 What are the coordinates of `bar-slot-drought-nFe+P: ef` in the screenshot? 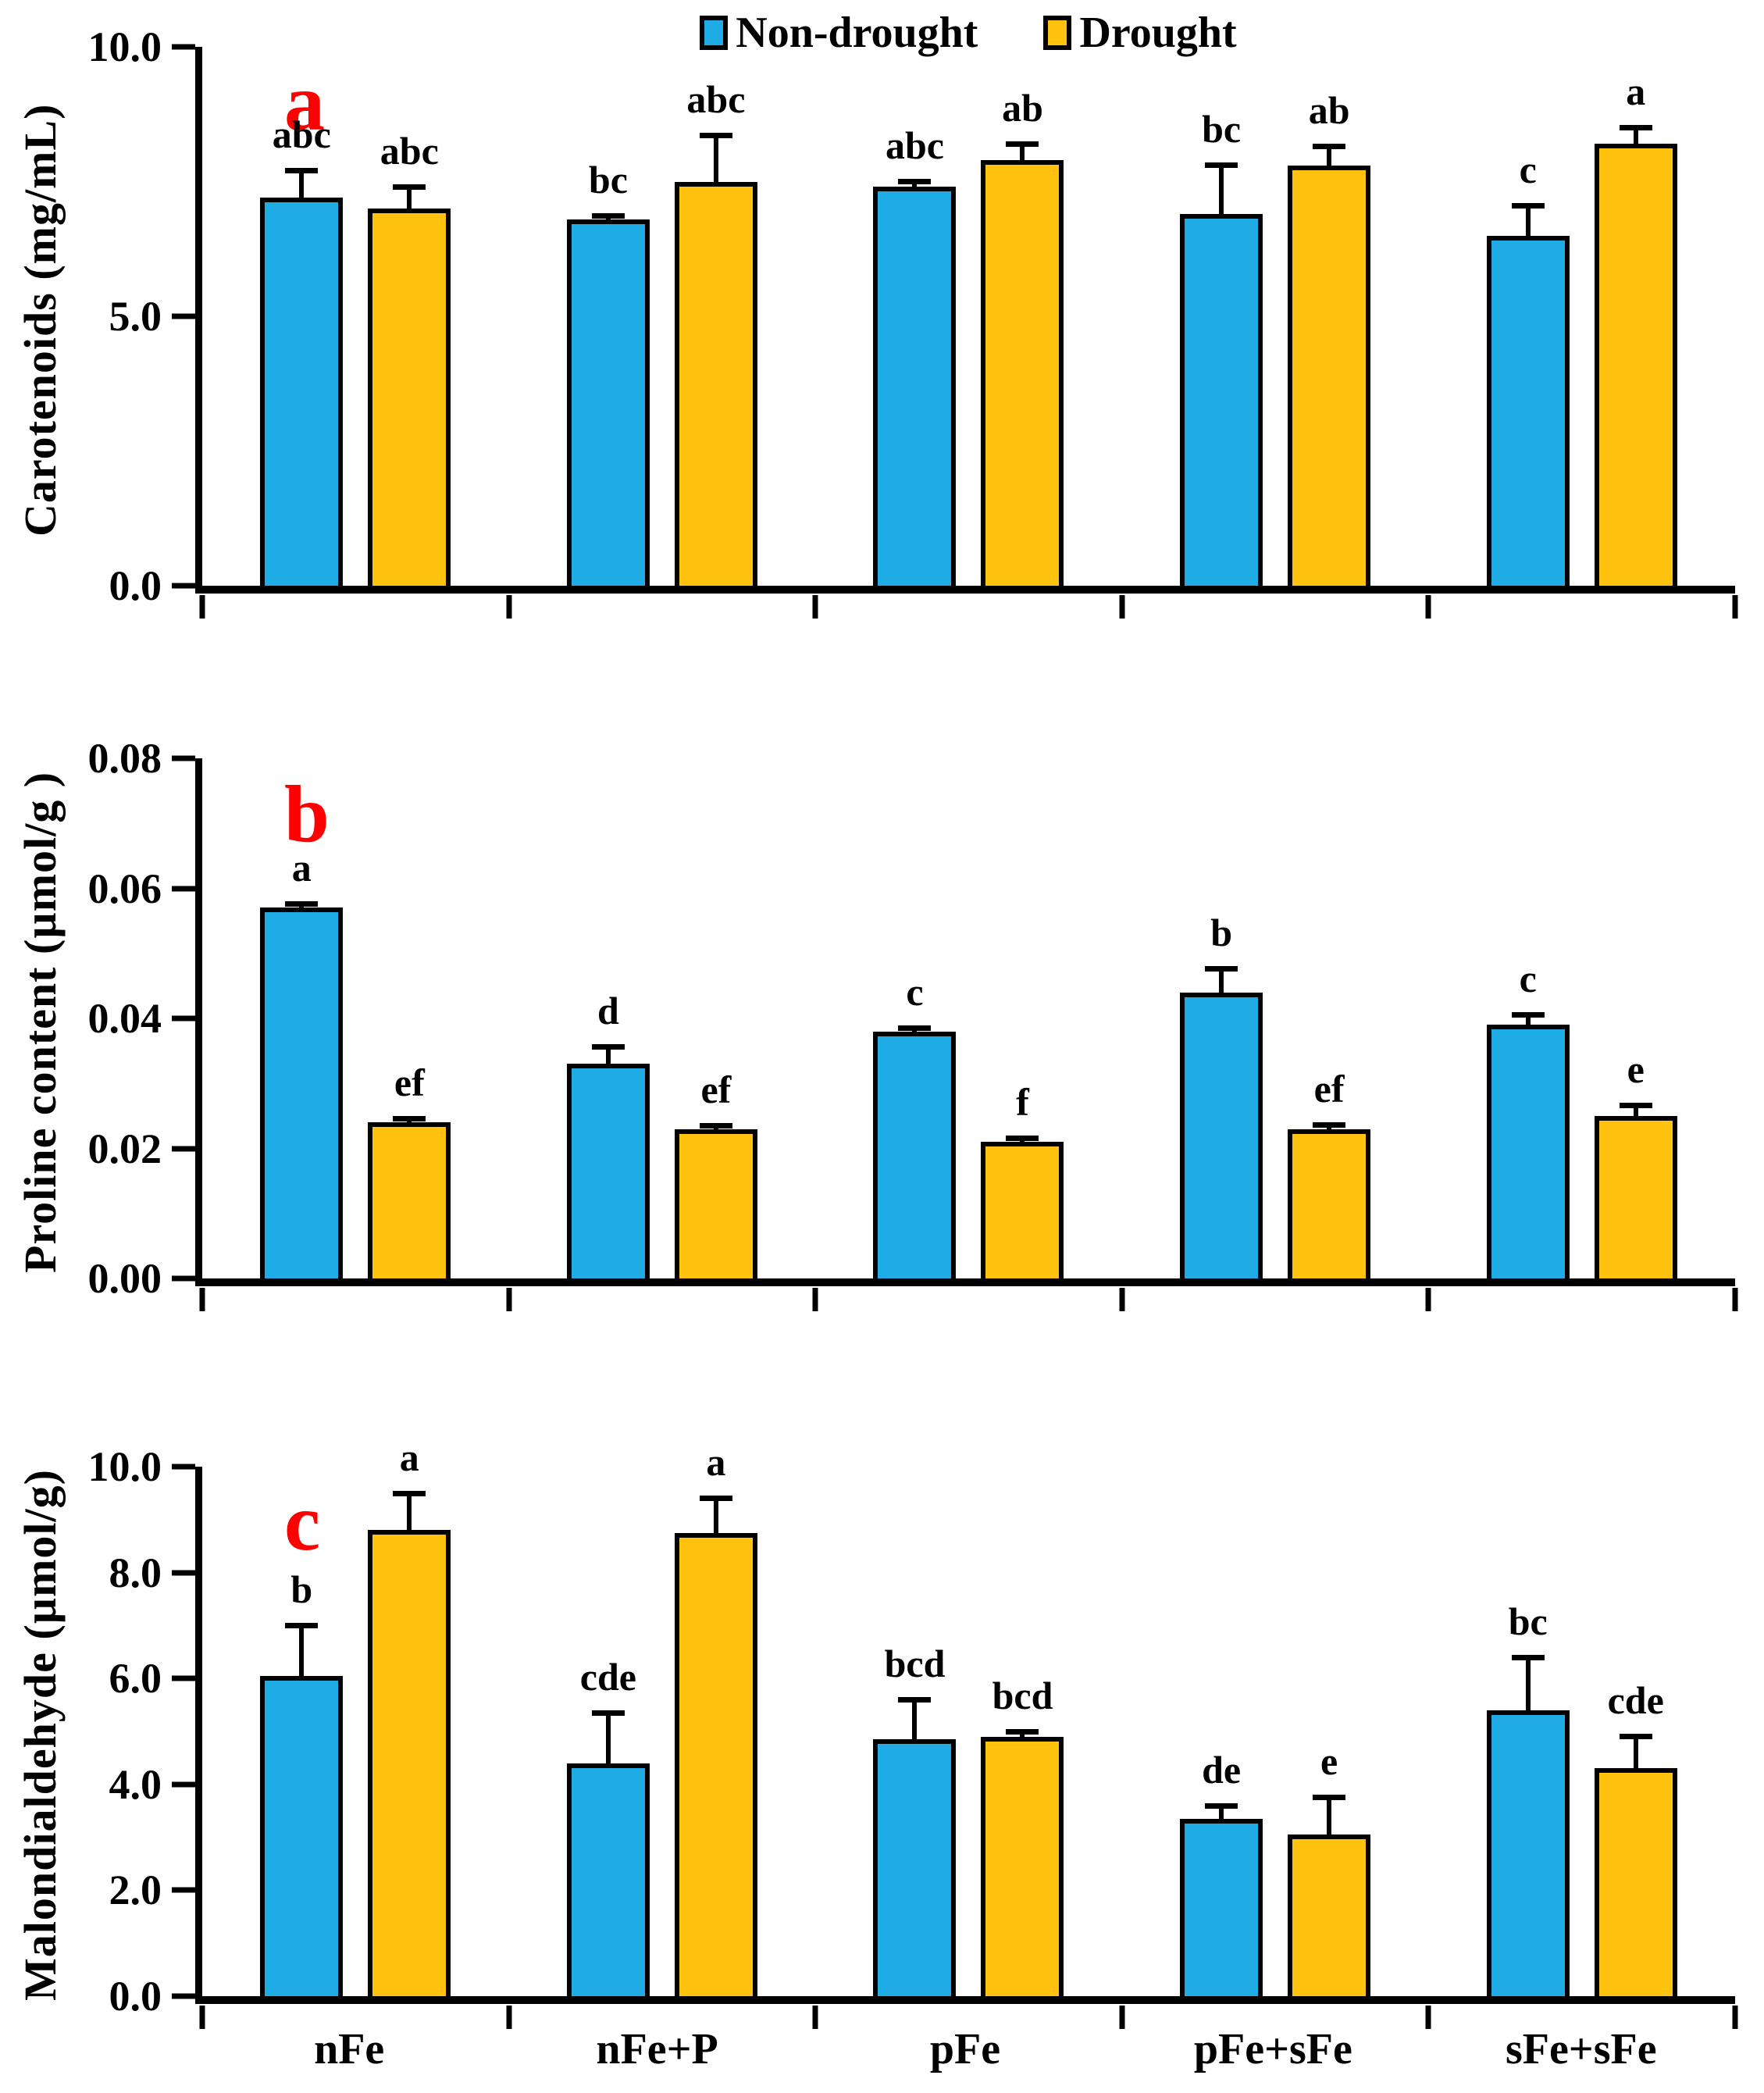 It's located at (715, 1018).